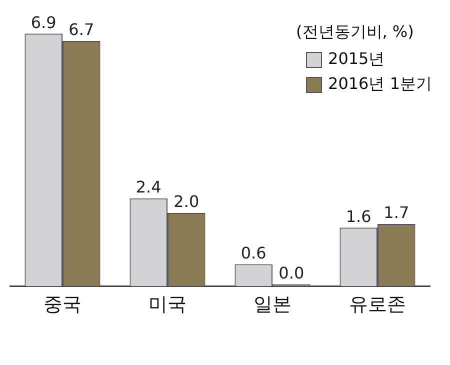 The width and height of the screenshot is (450, 365). Describe the element at coordinates (187, 202) in the screenshot. I see `data-label: 2.0` at that location.